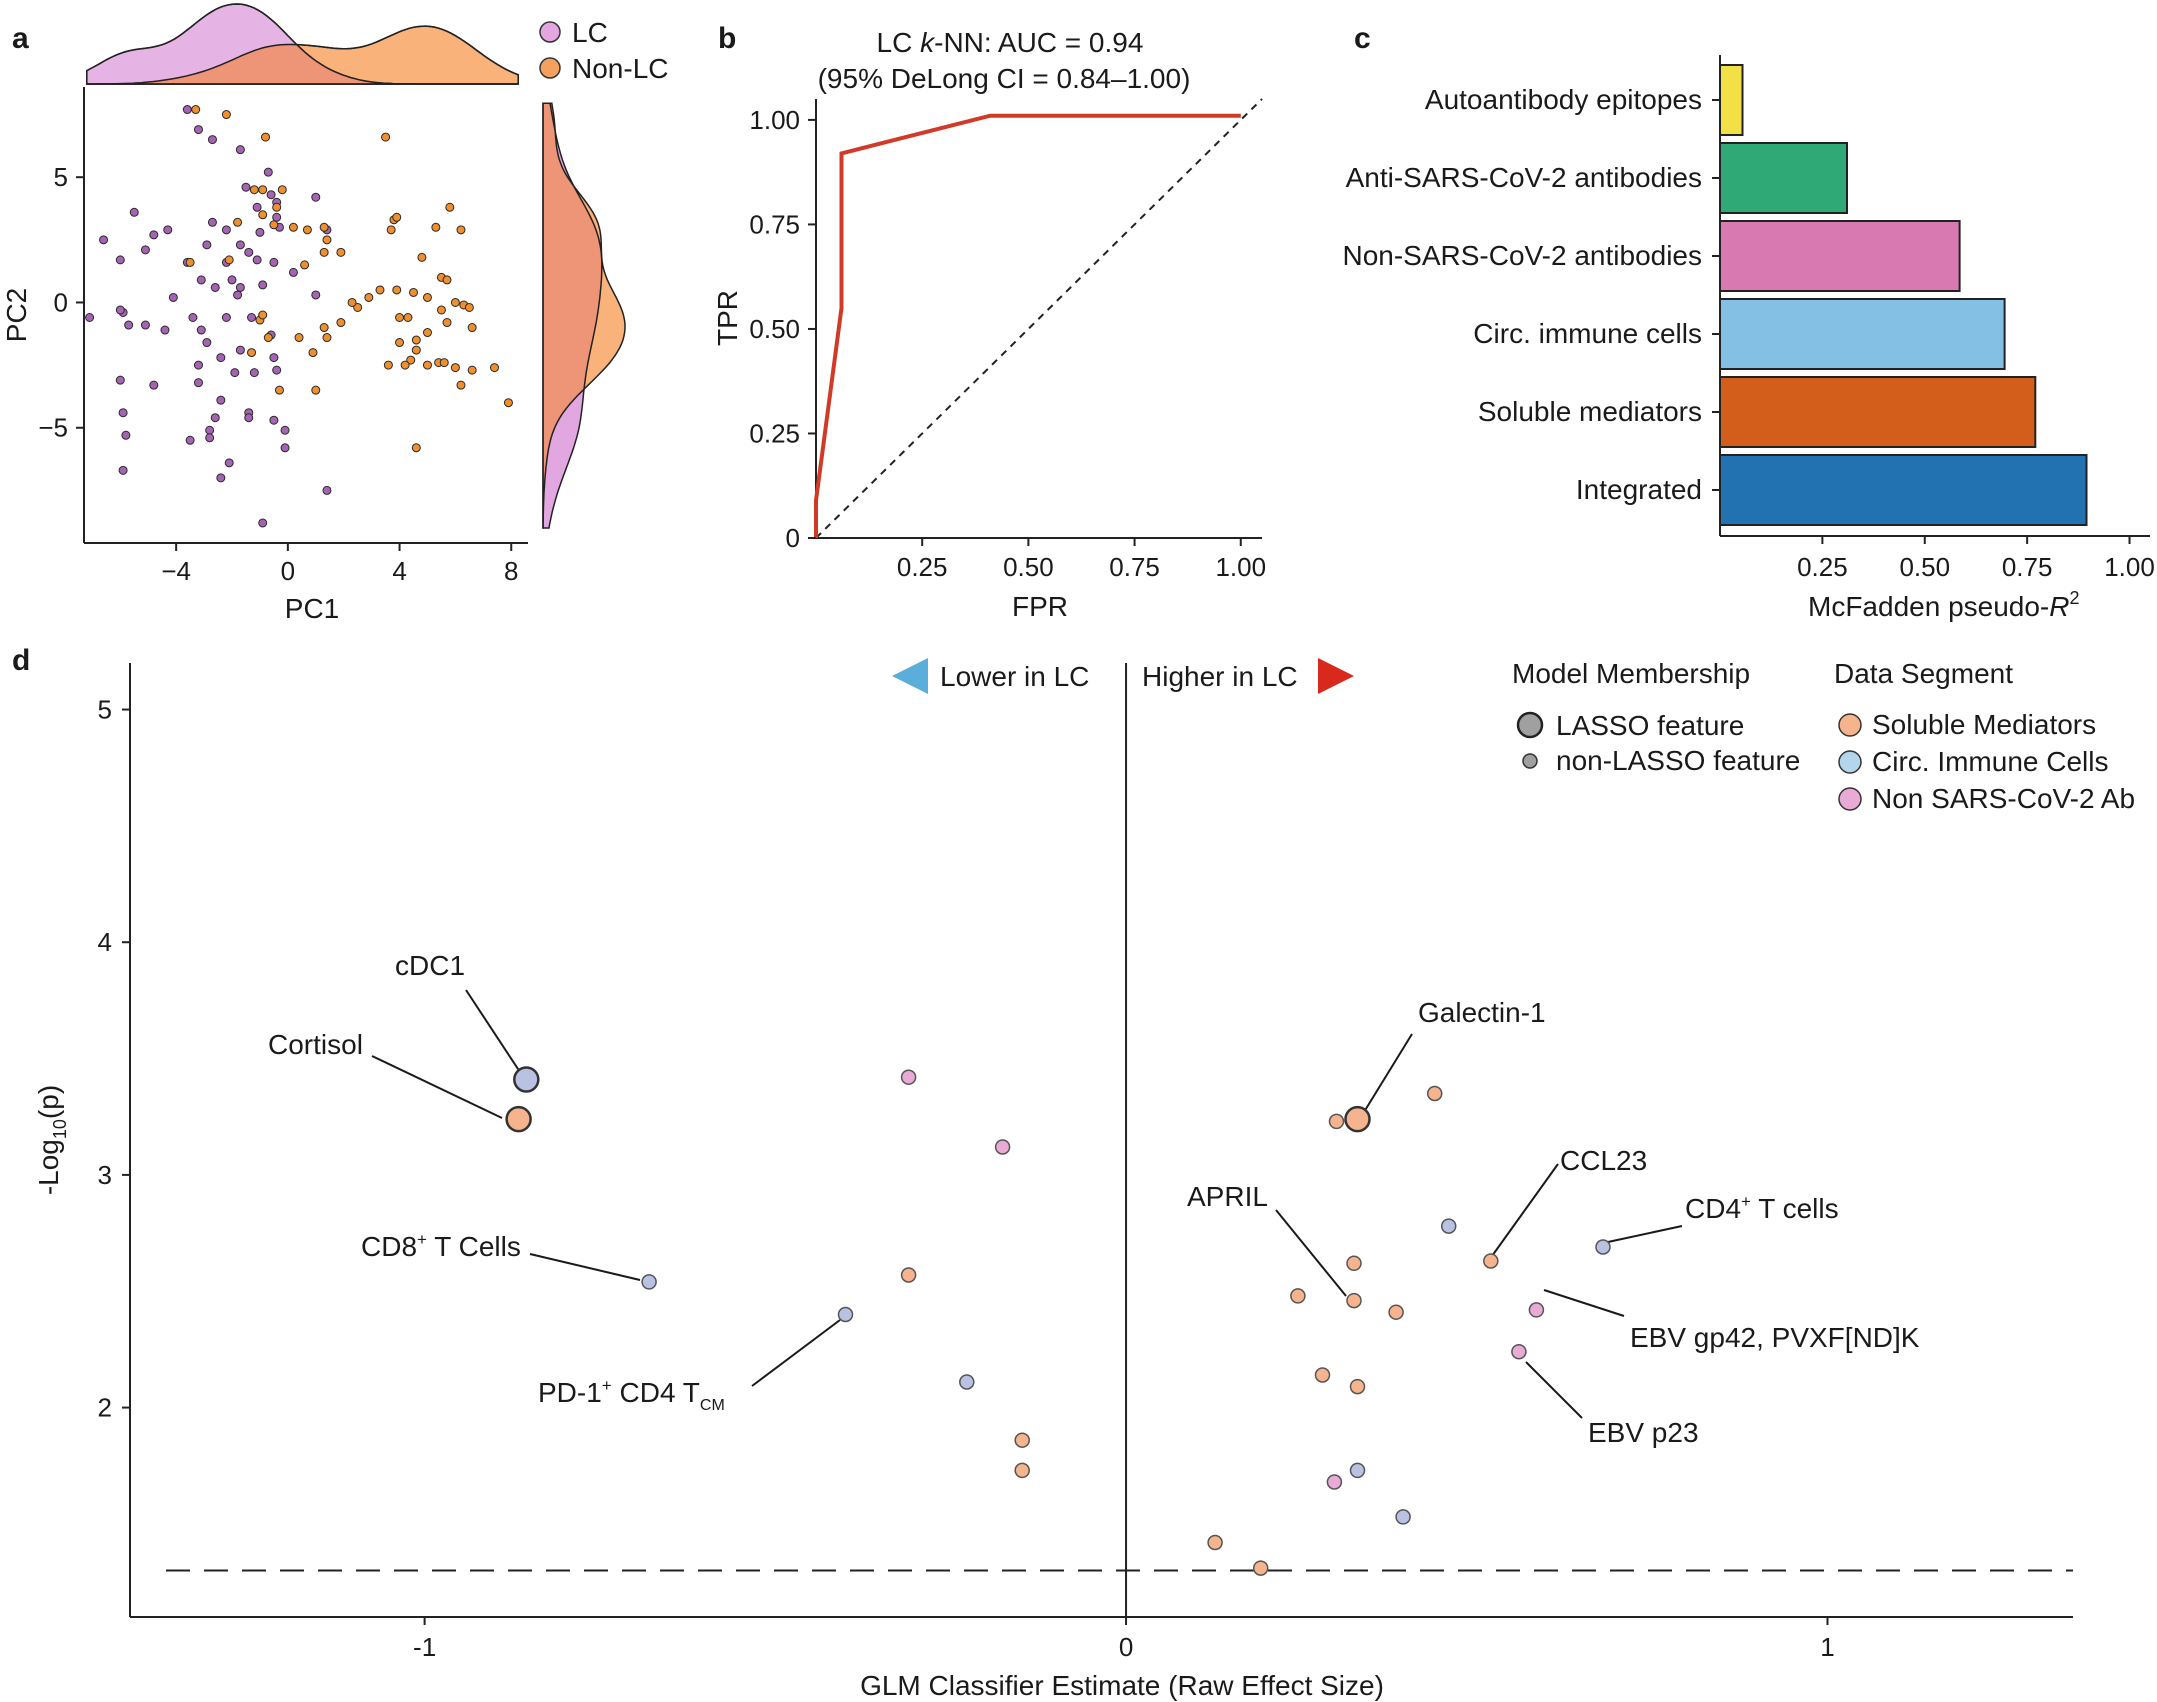  Describe the element at coordinates (1482, 1012) in the screenshot. I see `annotation-galectin-1: Galectin-1` at that location.